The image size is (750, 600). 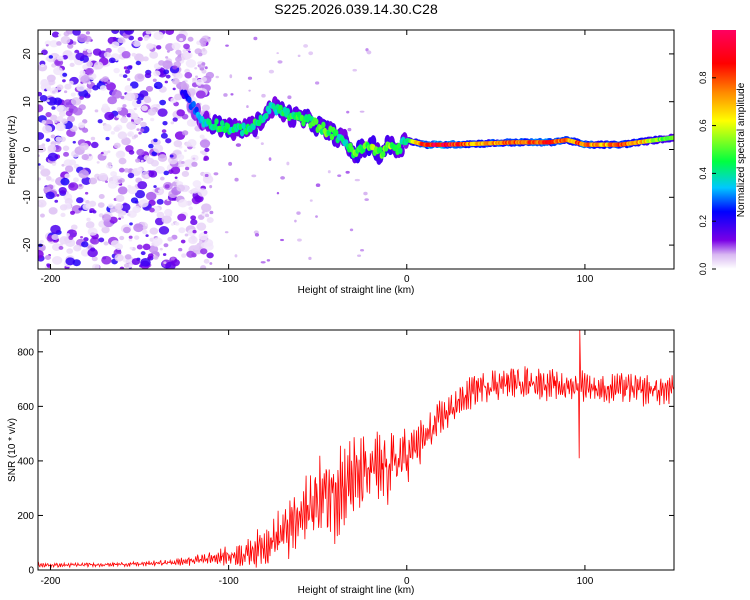 What do you see at coordinates (585, 279) in the screenshot?
I see `x-tick-label: 100` at bounding box center [585, 279].